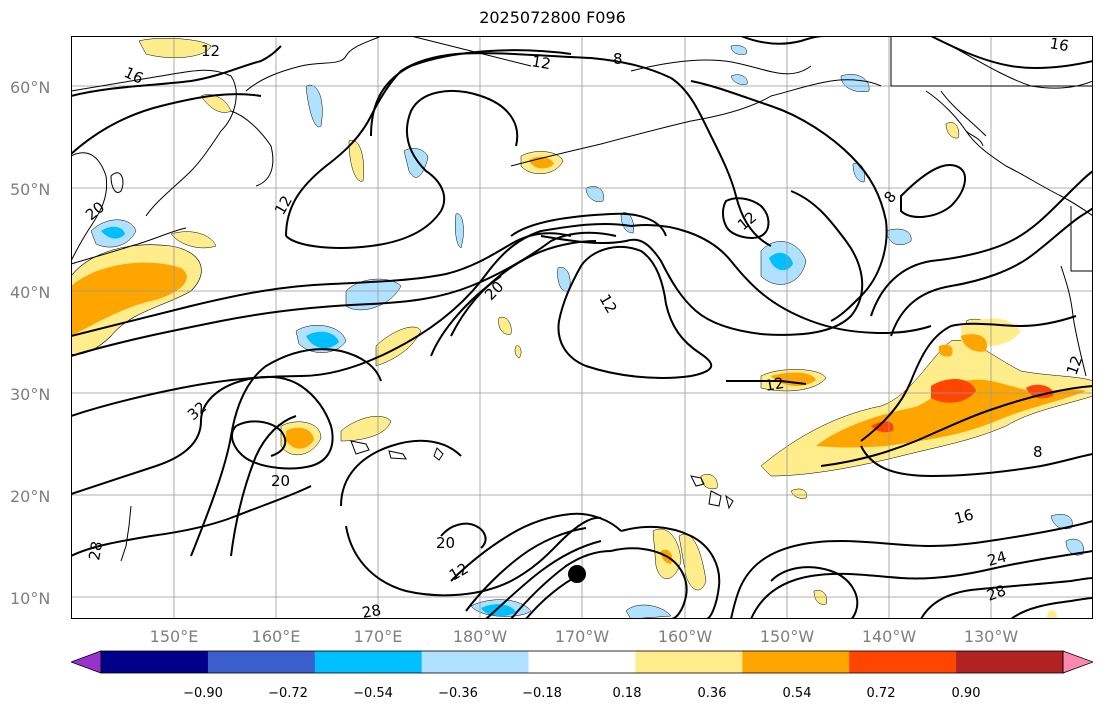 The height and width of the screenshot is (712, 1105). Describe the element at coordinates (627, 693) in the screenshot. I see `colorbar-tick-label: 0.18` at that location.